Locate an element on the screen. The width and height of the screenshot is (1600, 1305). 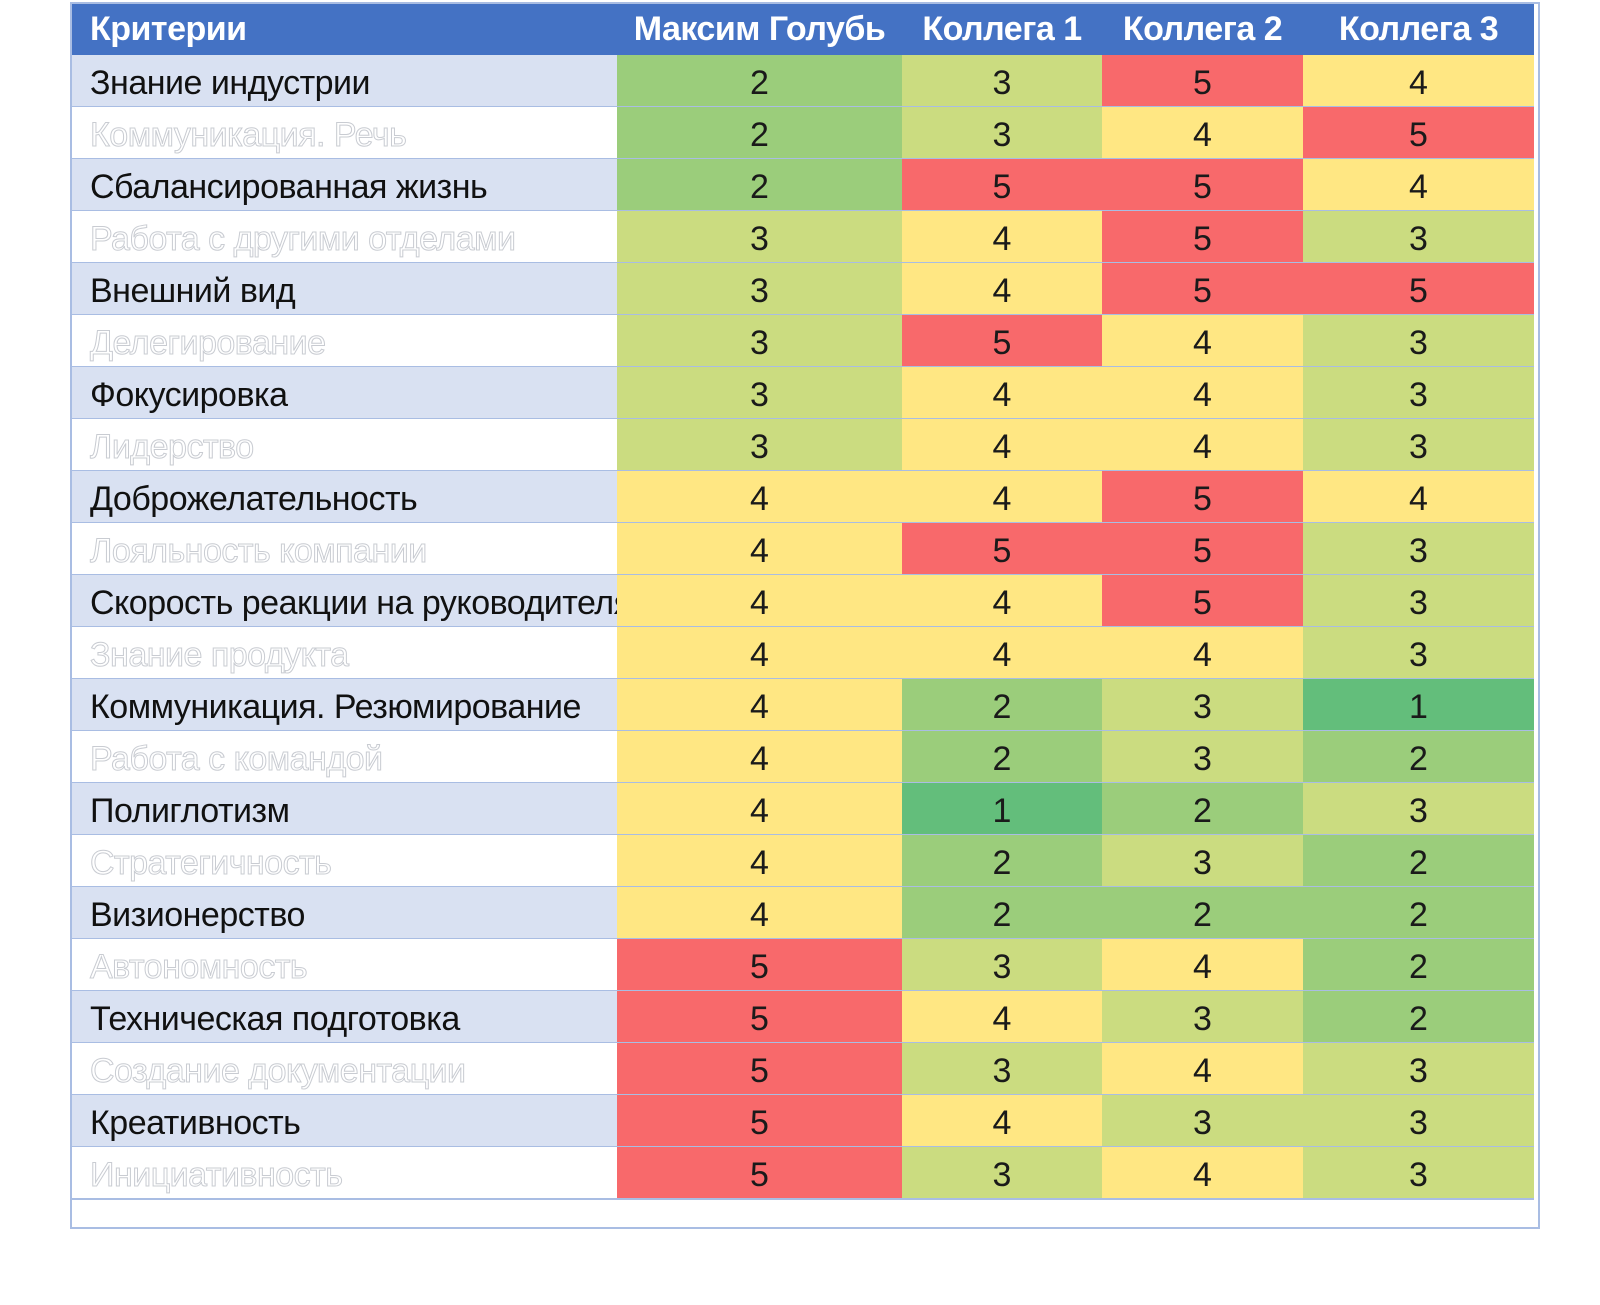
row-label: Создание документации is located at coordinates (278, 1071).